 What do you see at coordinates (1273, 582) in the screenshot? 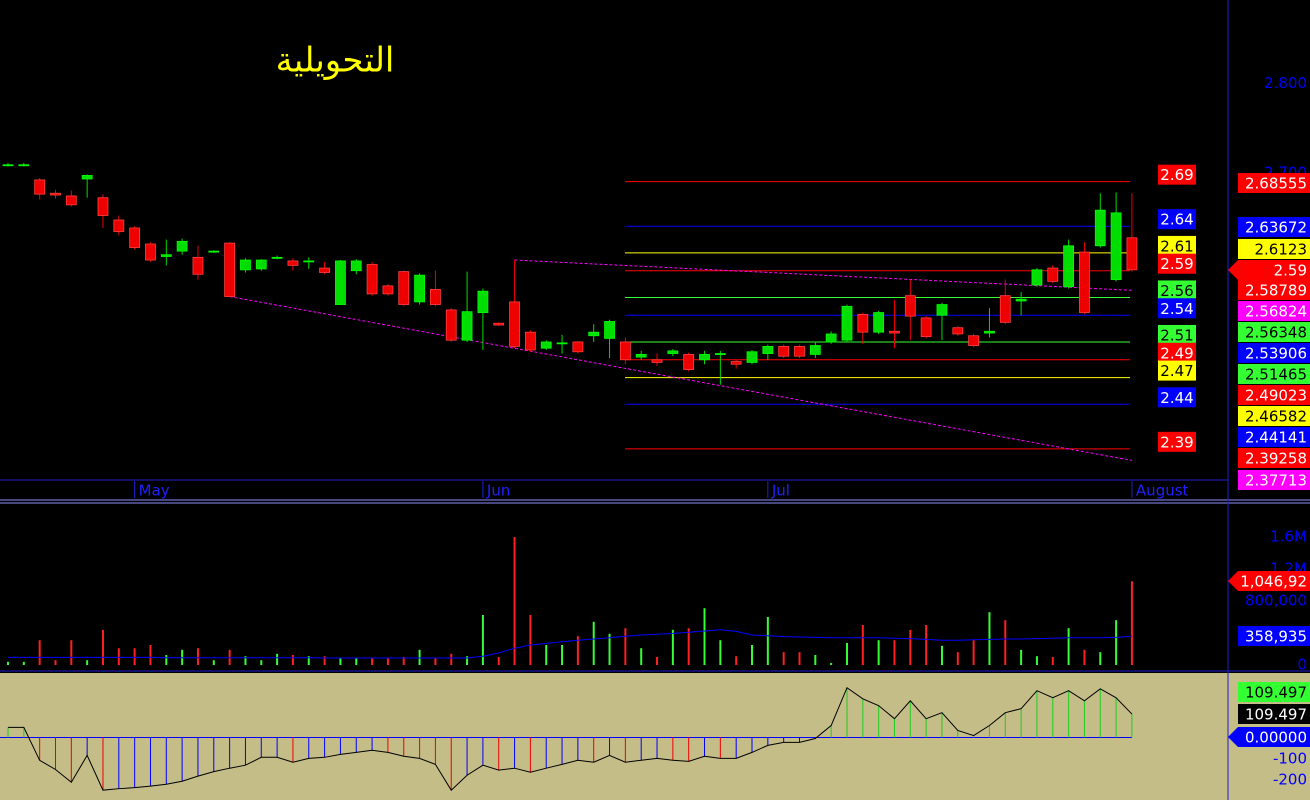
I see `price-marker-label: 1,046,92` at bounding box center [1273, 582].